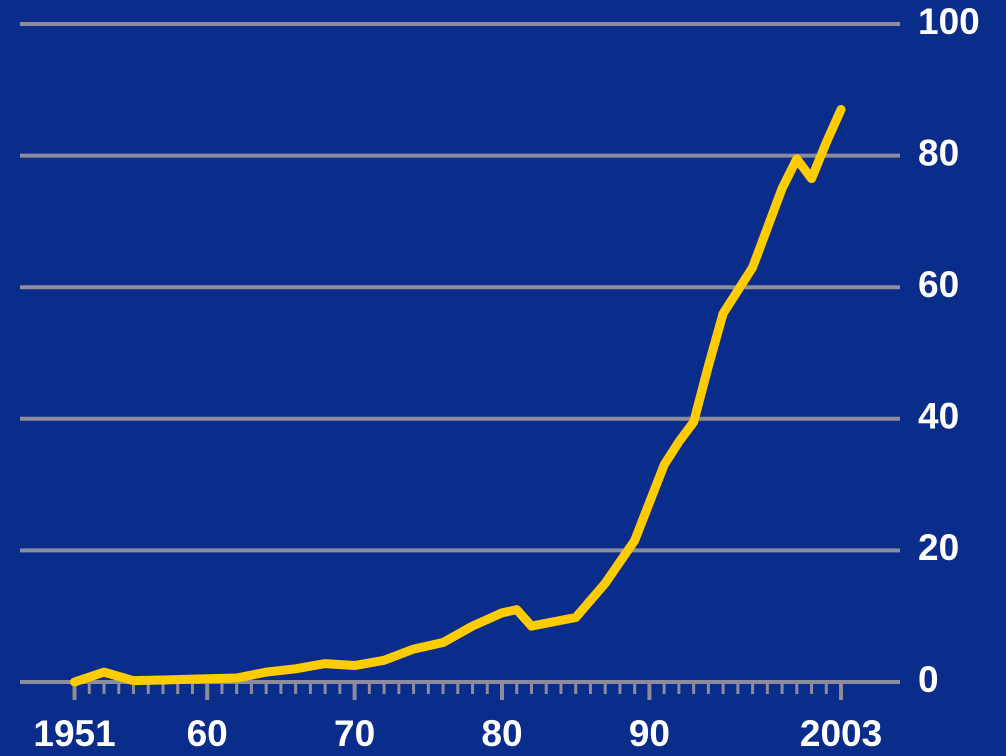  Describe the element at coordinates (938, 152) in the screenshot. I see `y-tick-label: 80` at that location.